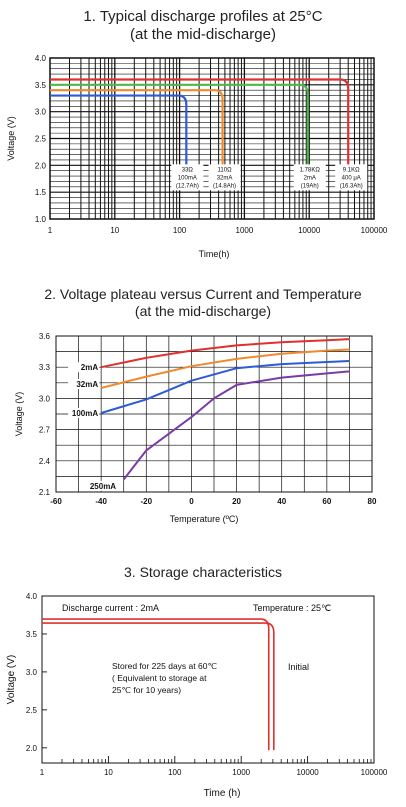 This screenshot has width=406, height=807. I want to click on x-tick-label: 40, so click(281, 501).